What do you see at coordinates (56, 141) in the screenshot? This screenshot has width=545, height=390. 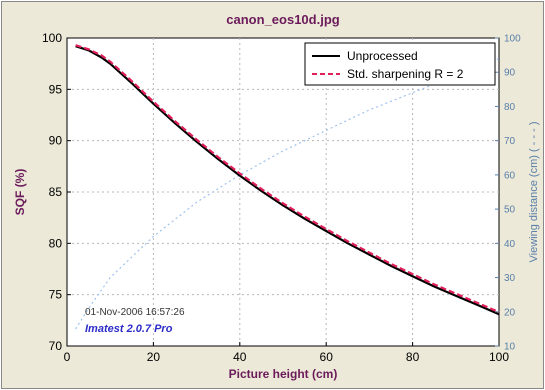 I see `y-tick-label: 90` at bounding box center [56, 141].